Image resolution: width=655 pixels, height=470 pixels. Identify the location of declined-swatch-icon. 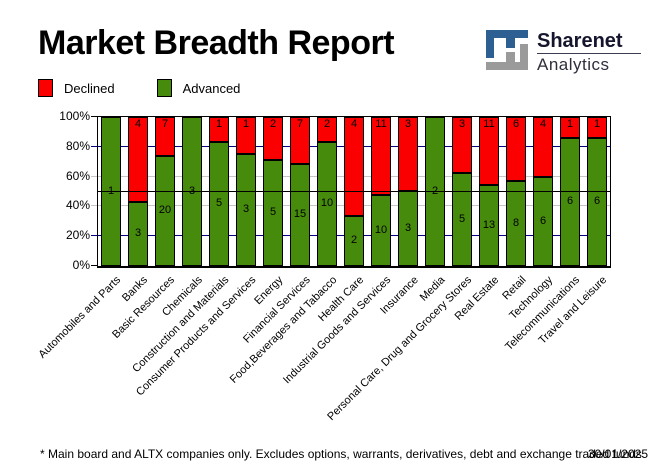
(45, 88).